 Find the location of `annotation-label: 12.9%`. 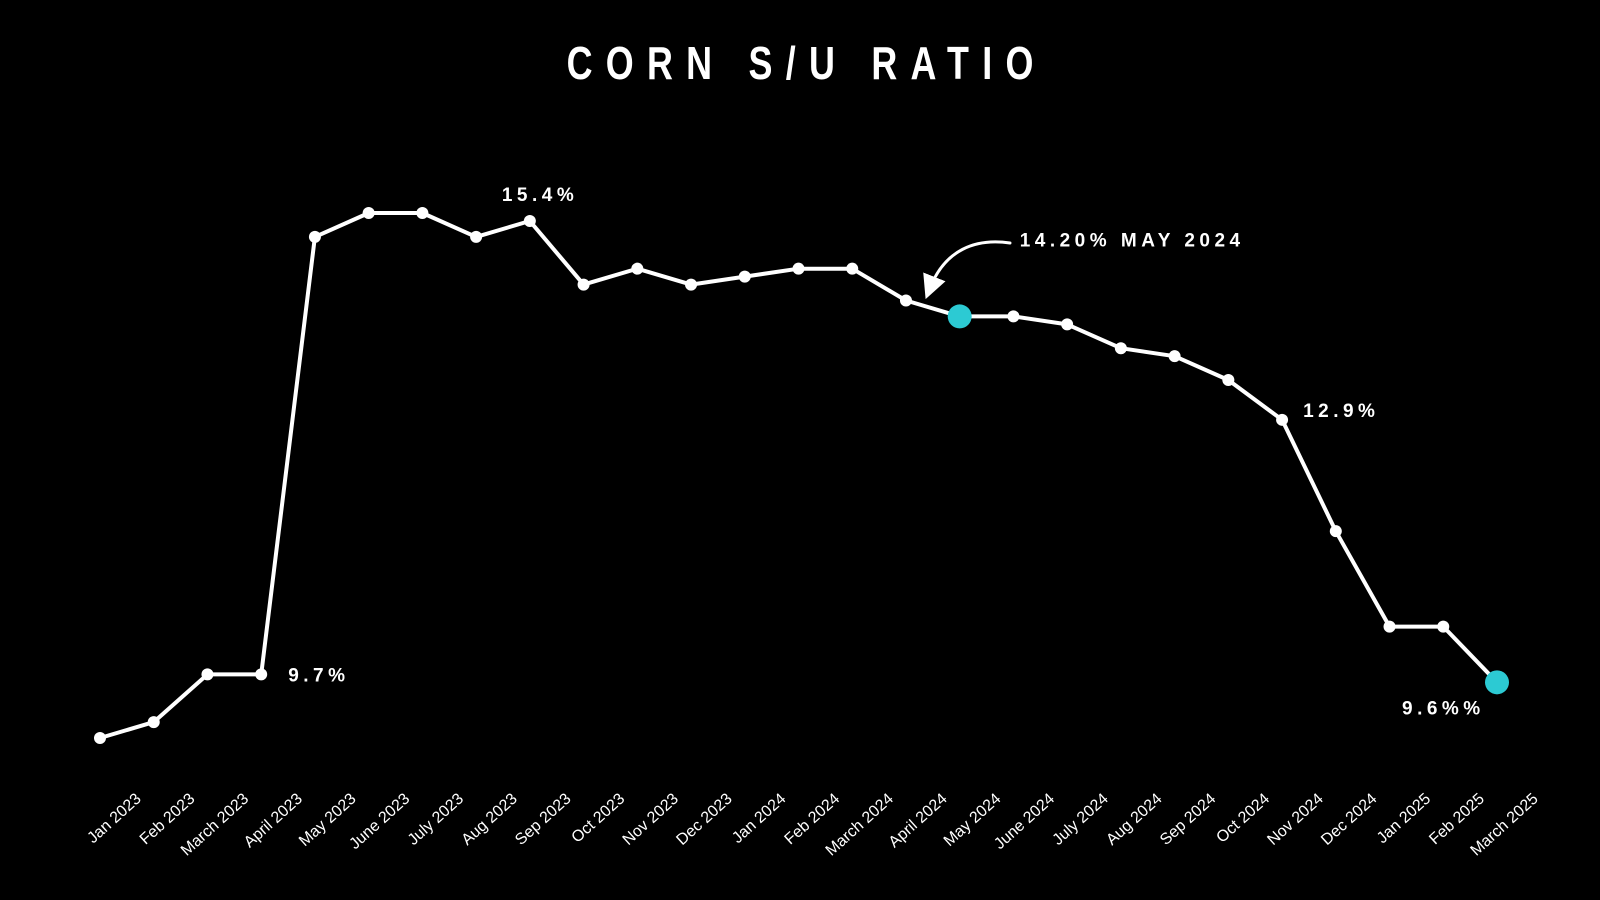

annotation-label: 12.9% is located at coordinates (1341, 411).